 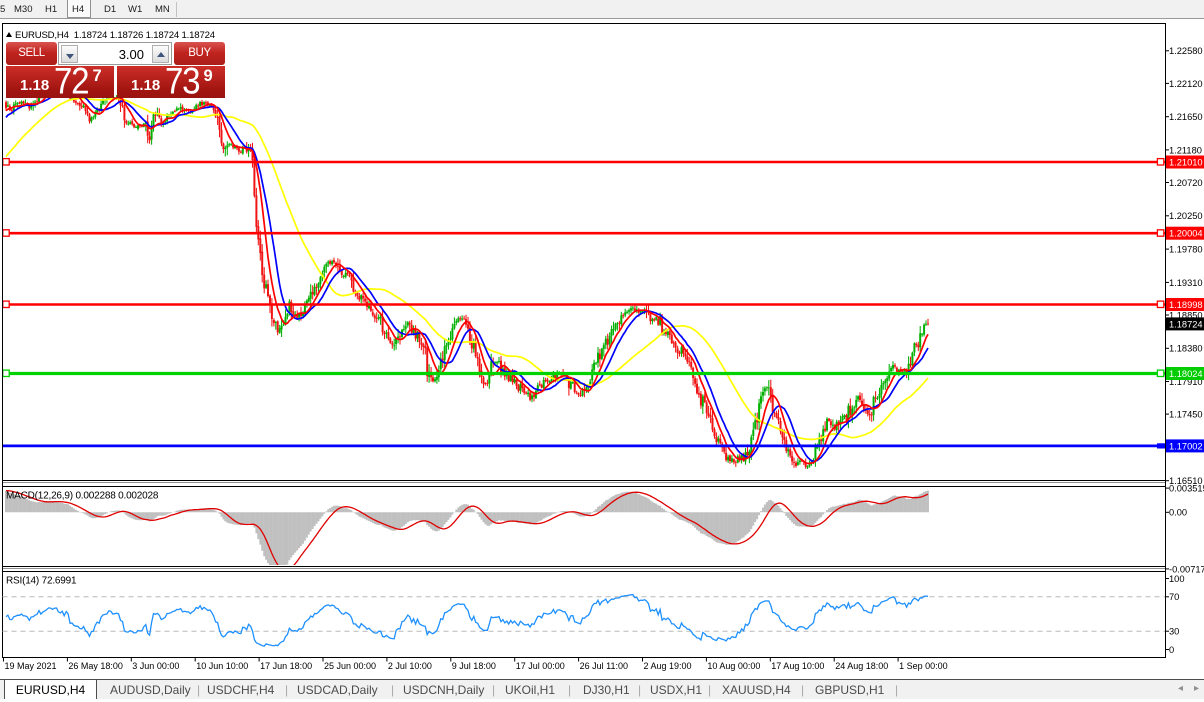 I want to click on svg-text: 0.00, so click(x=1178, y=513).